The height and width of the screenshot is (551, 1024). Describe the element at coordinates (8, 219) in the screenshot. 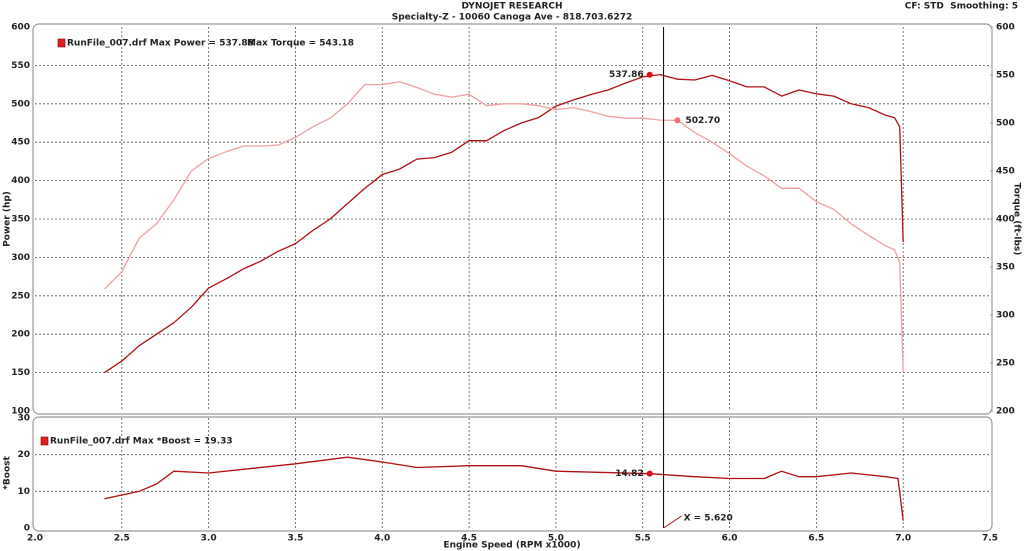

I see `y-axis-label: Power (hp)` at that location.